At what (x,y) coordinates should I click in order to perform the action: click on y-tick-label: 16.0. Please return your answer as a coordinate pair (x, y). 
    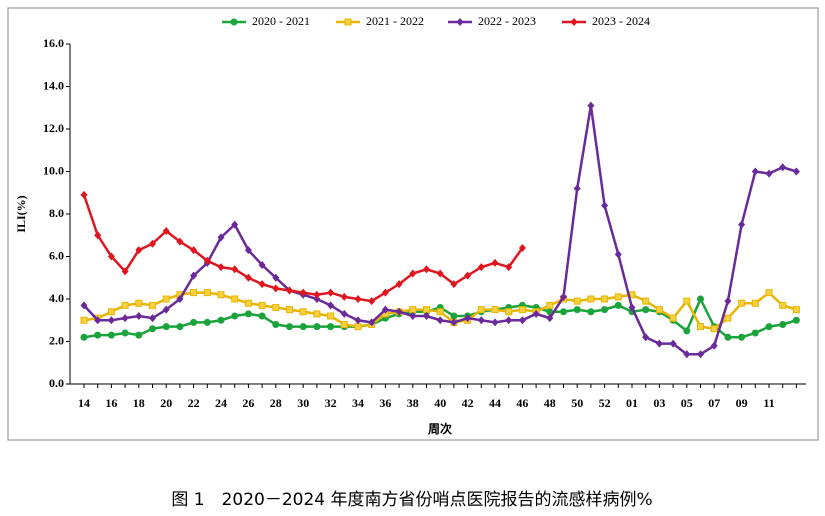
    Looking at the image, I should click on (53, 43).